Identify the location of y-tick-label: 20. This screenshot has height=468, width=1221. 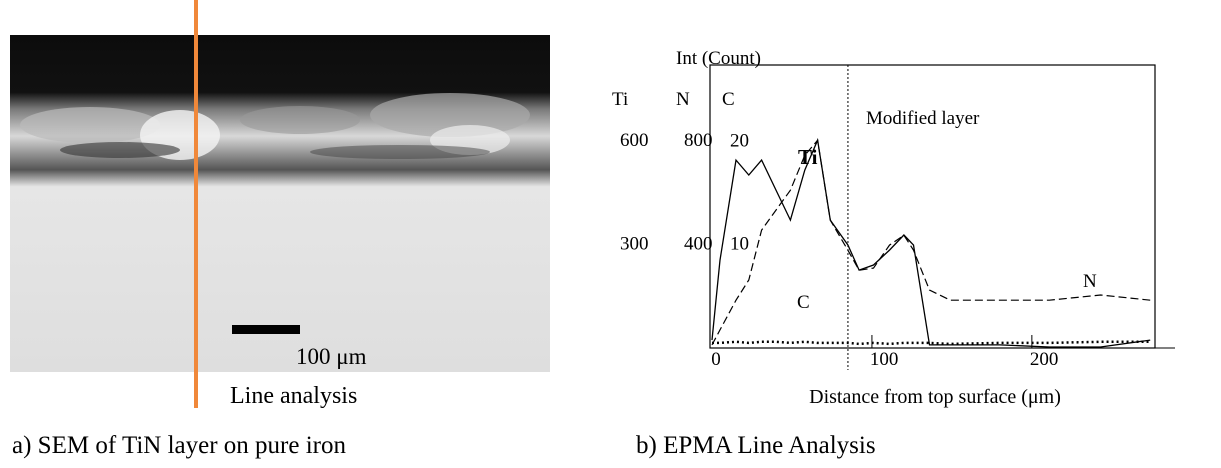
(739, 140).